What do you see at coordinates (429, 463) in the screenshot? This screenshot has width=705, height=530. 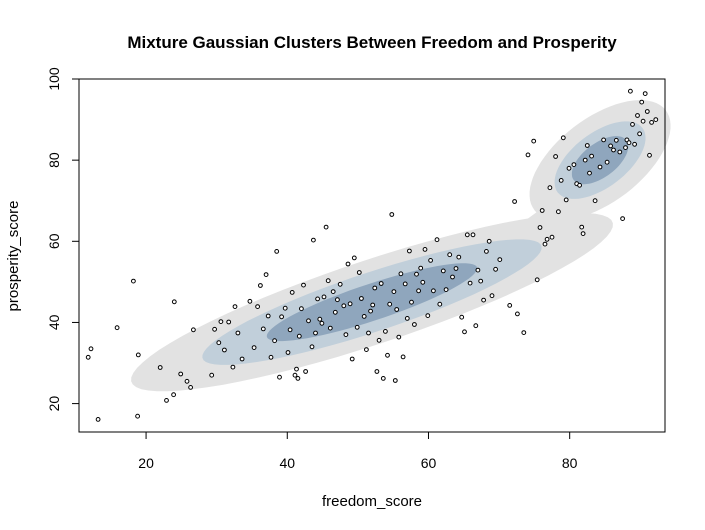 I see `x-tick-label: 60` at bounding box center [429, 463].